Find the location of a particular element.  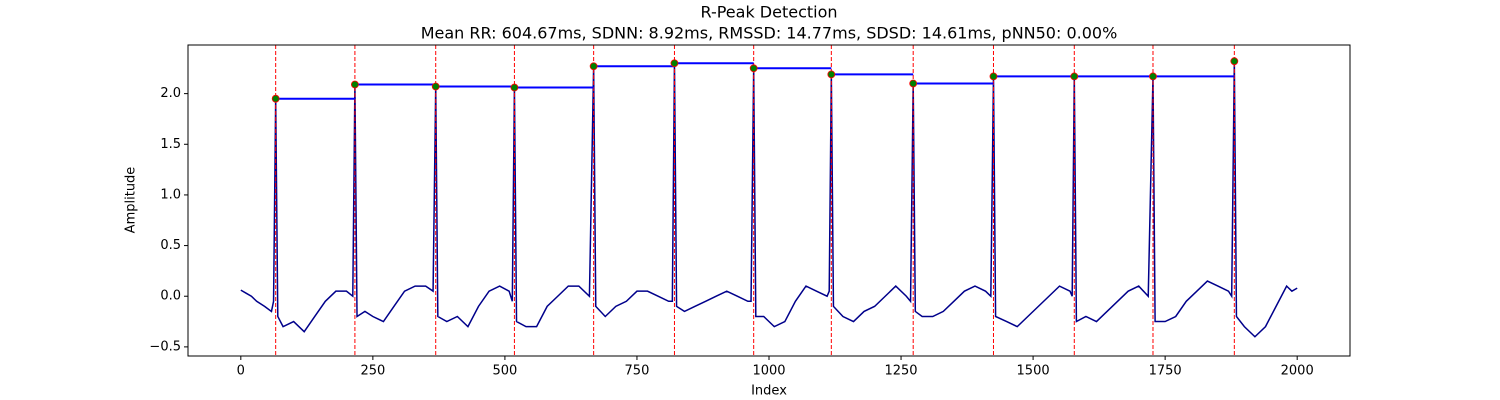

y-tick-label: 1.0 is located at coordinates (170, 194).